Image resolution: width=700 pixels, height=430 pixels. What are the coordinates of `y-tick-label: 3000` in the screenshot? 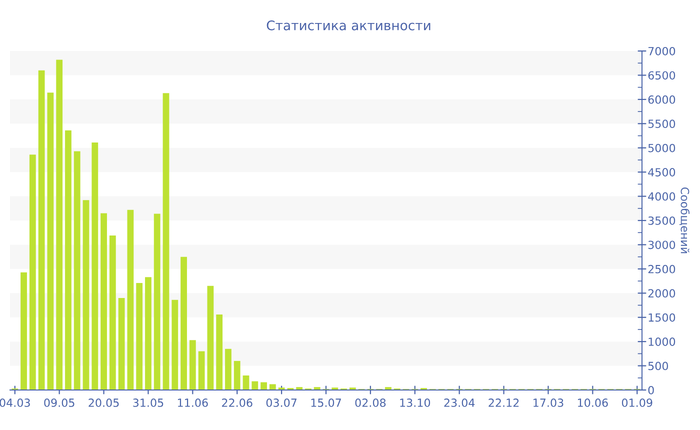 It's located at (662, 245).